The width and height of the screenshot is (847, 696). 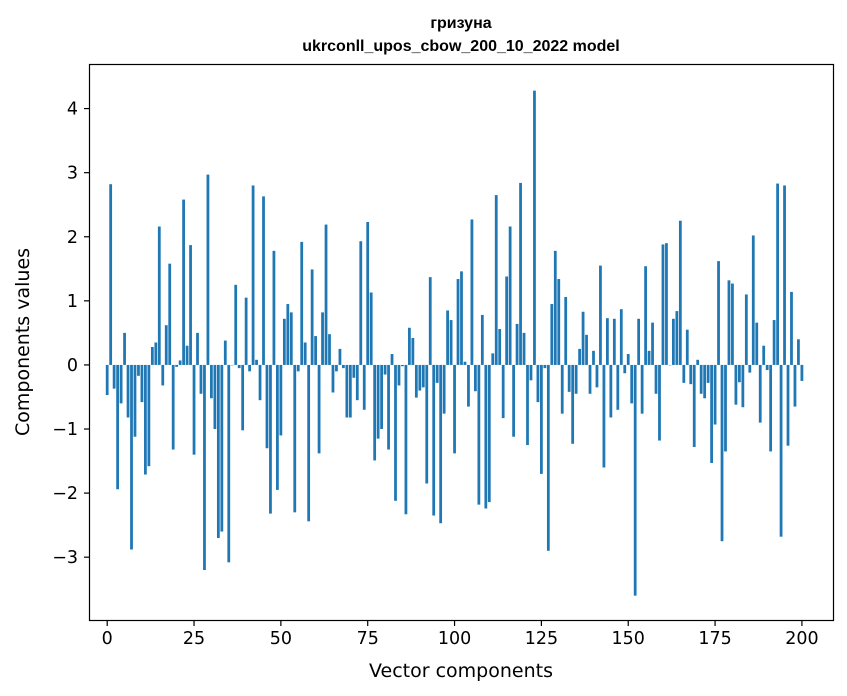 I want to click on y-tick-label: −1, so click(x=65, y=430).